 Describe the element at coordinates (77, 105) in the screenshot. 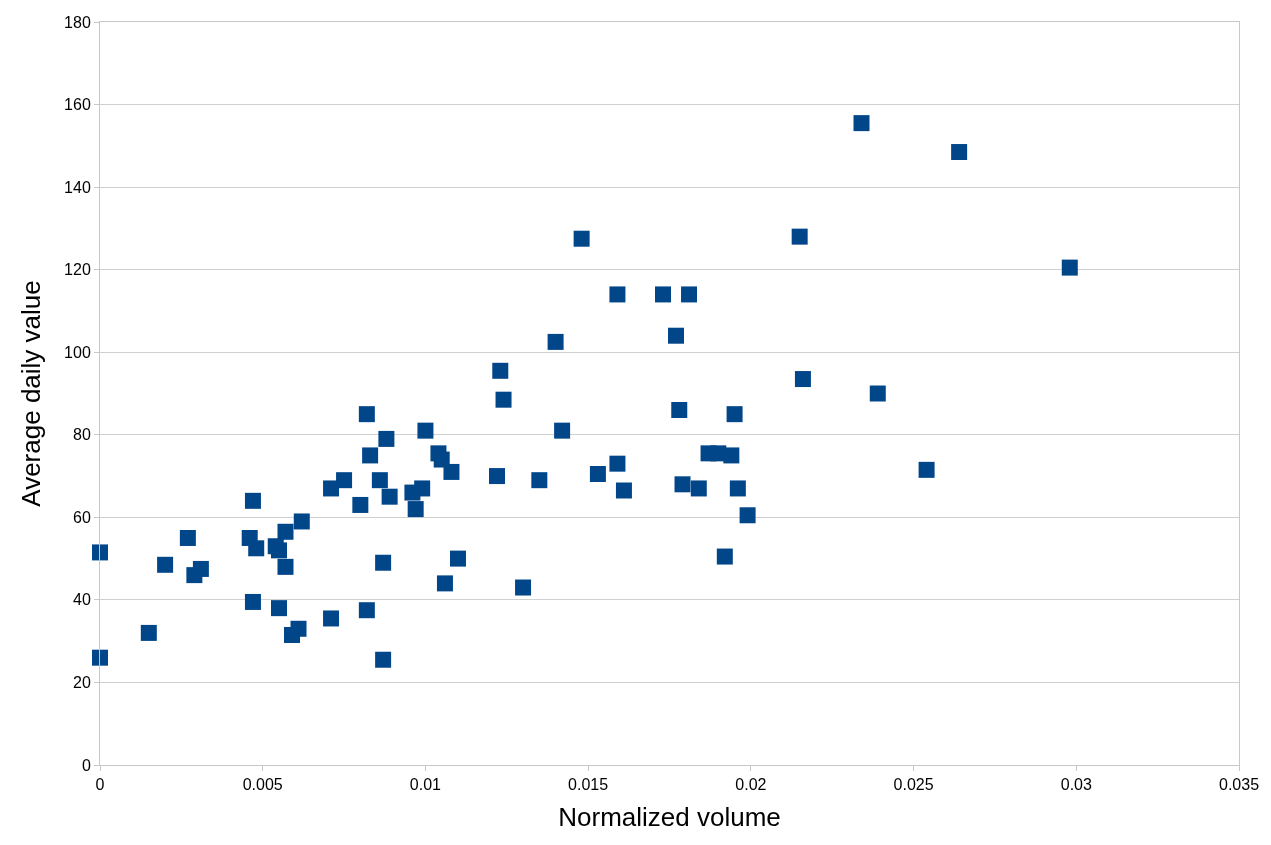

I see `y-tick-label: 160` at that location.